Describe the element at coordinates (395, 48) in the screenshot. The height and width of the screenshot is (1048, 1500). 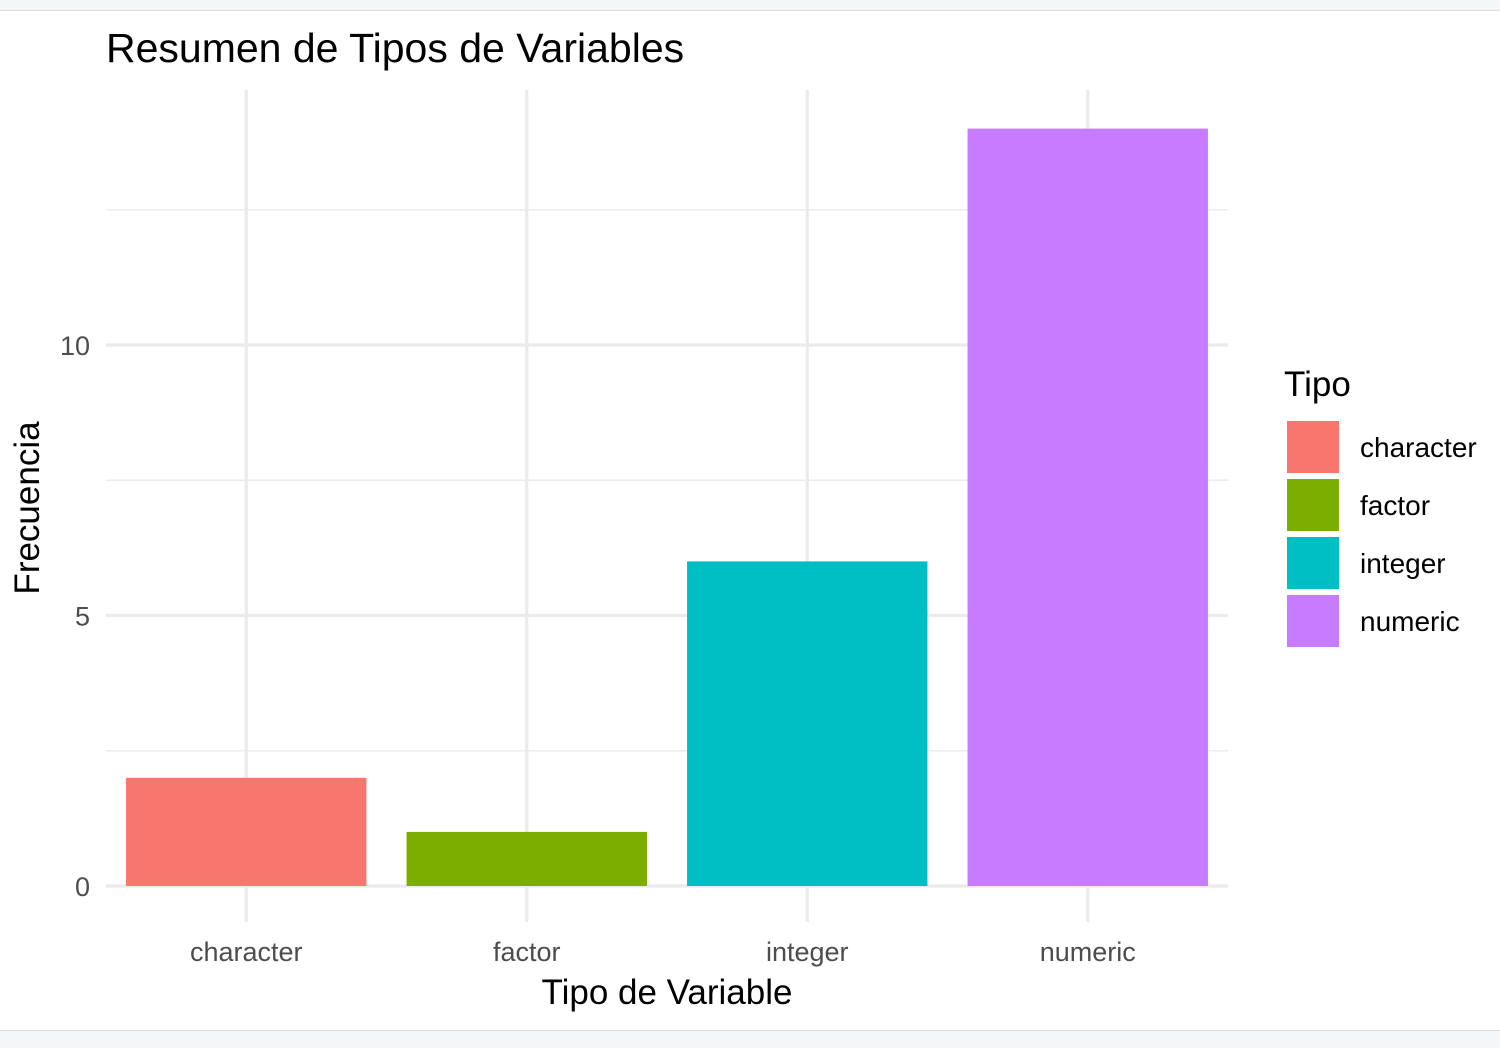
I see `chart-title: Resumen de Tipos de Variables` at that location.